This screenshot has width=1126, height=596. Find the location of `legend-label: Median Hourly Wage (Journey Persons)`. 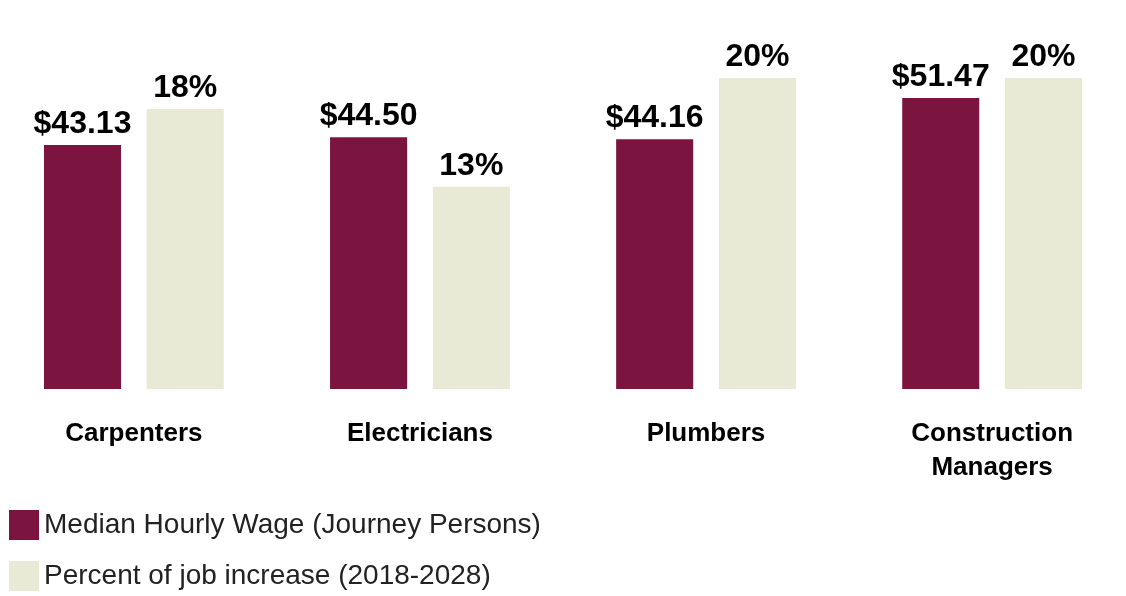

legend-label: Median Hourly Wage (Journey Persons) is located at coordinates (292, 523).